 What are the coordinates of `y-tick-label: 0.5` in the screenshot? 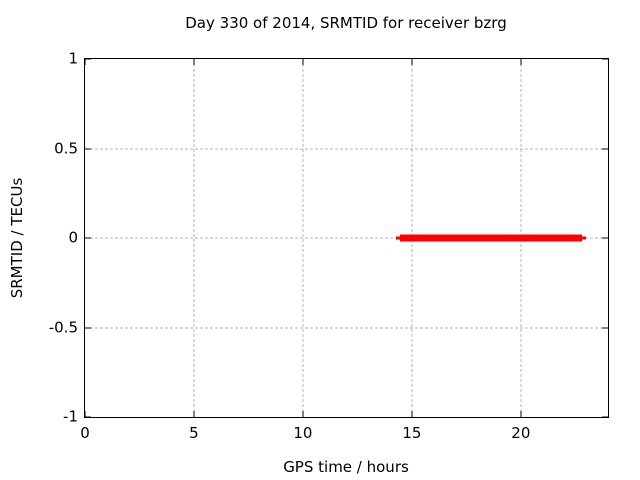 It's located at (66, 148).